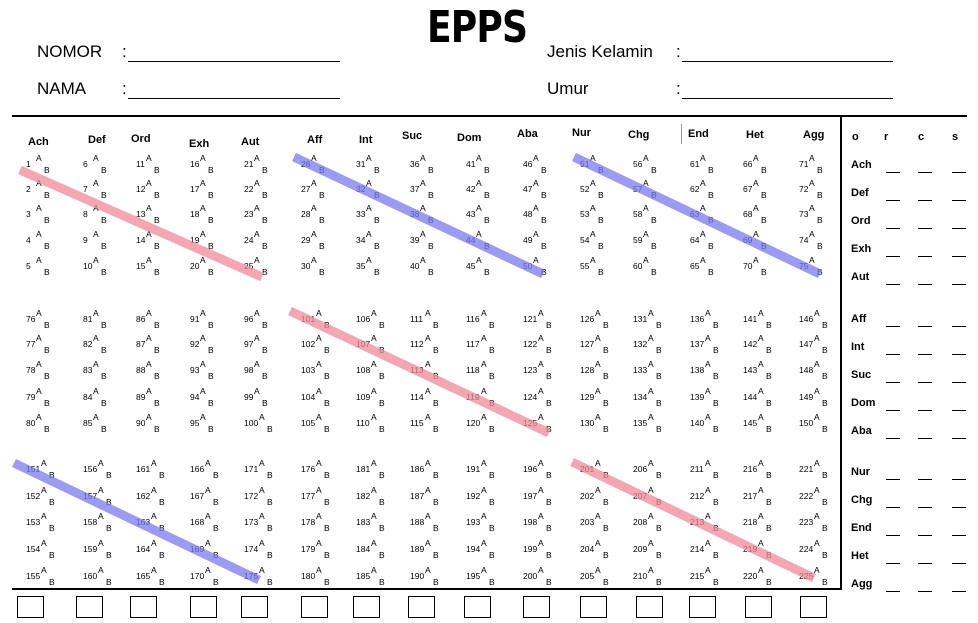 The image size is (978, 623). Describe the element at coordinates (496, 319) in the screenshot. I see `item-116: 116 A B` at that location.